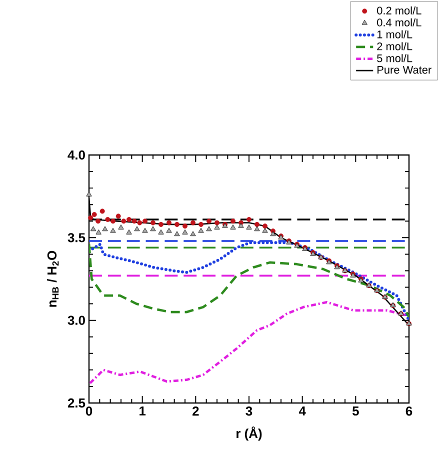 This screenshot has height=471, width=438. Describe the element at coordinates (89, 411) in the screenshot. I see `x-tick-label: 0` at that location.